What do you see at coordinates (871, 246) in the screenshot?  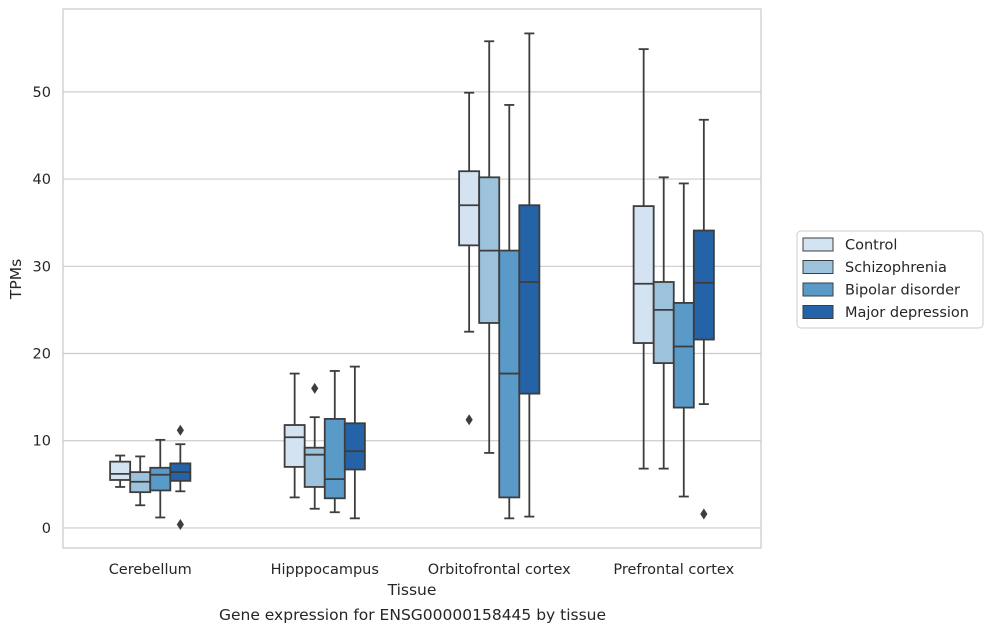 I see `legend-label: Control` at bounding box center [871, 246].